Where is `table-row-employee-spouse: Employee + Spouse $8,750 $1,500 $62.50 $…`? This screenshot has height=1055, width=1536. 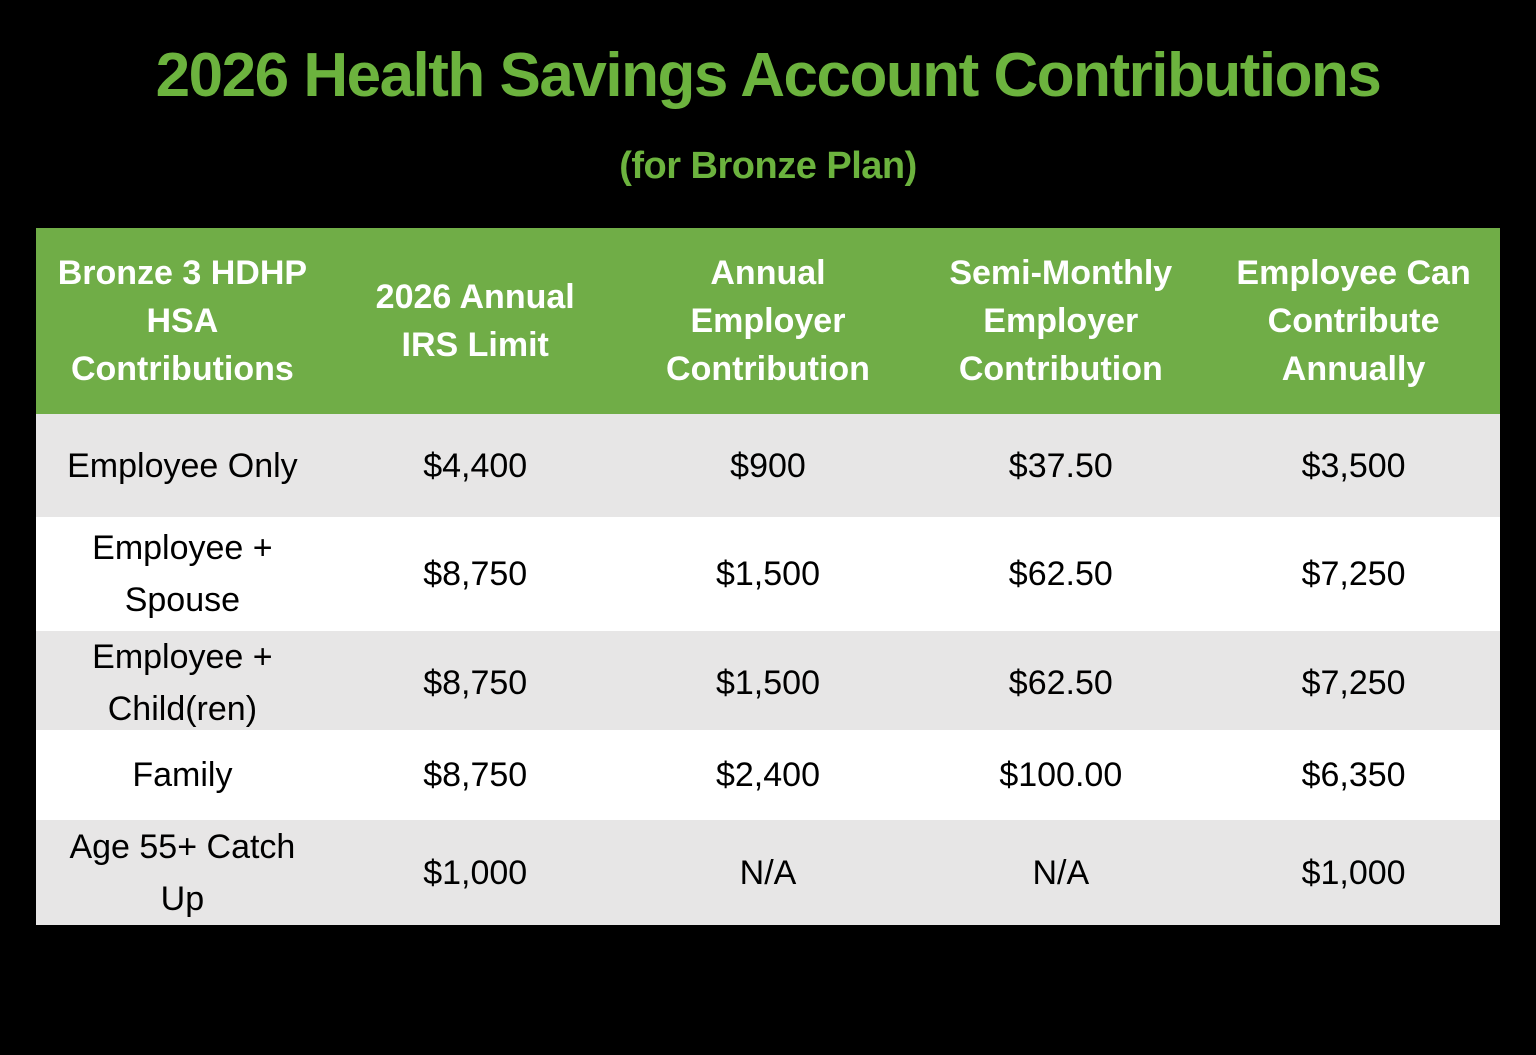
table-row-employee-spouse: Employee + Spouse $8,750 $1,500 $62.50 $… is located at coordinates (768, 574).